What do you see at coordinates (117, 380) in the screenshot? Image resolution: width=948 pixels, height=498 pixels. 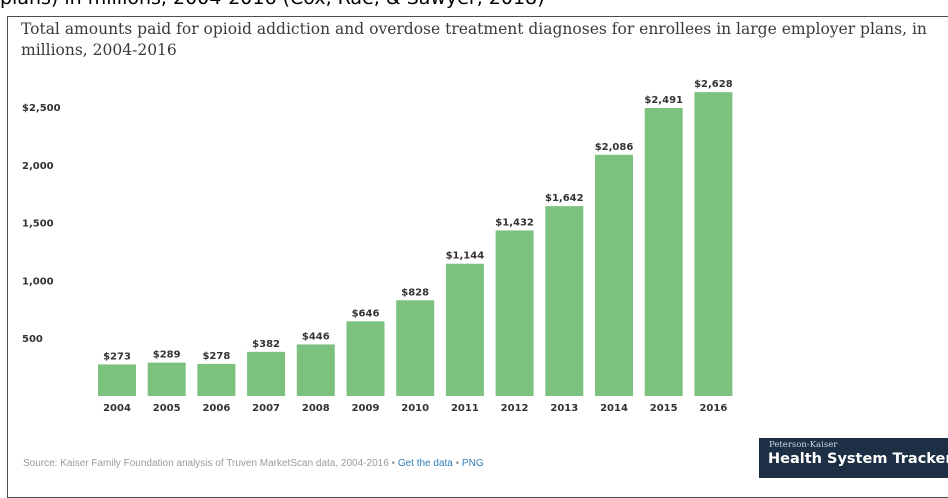 I see `bar-2004` at bounding box center [117, 380].